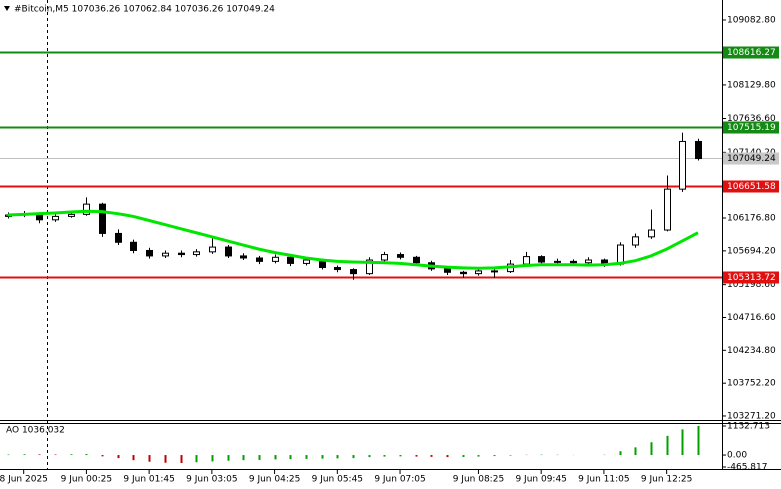 The width and height of the screenshot is (781, 489). What do you see at coordinates (7, 8) in the screenshot?
I see `symbol-icon` at bounding box center [7, 8].